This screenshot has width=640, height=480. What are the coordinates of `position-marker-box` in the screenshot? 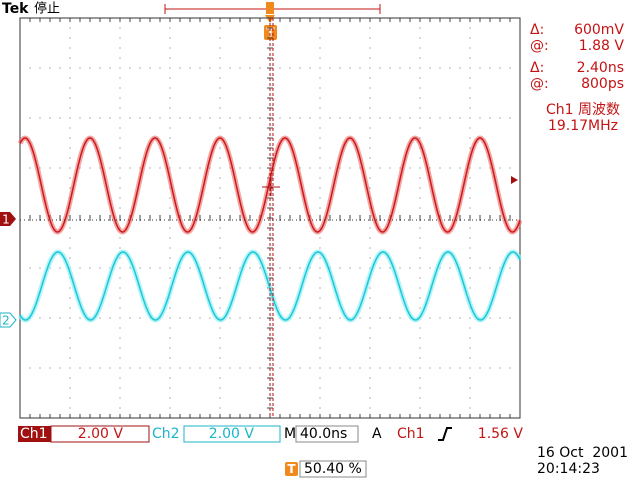 It's located at (291, 469).